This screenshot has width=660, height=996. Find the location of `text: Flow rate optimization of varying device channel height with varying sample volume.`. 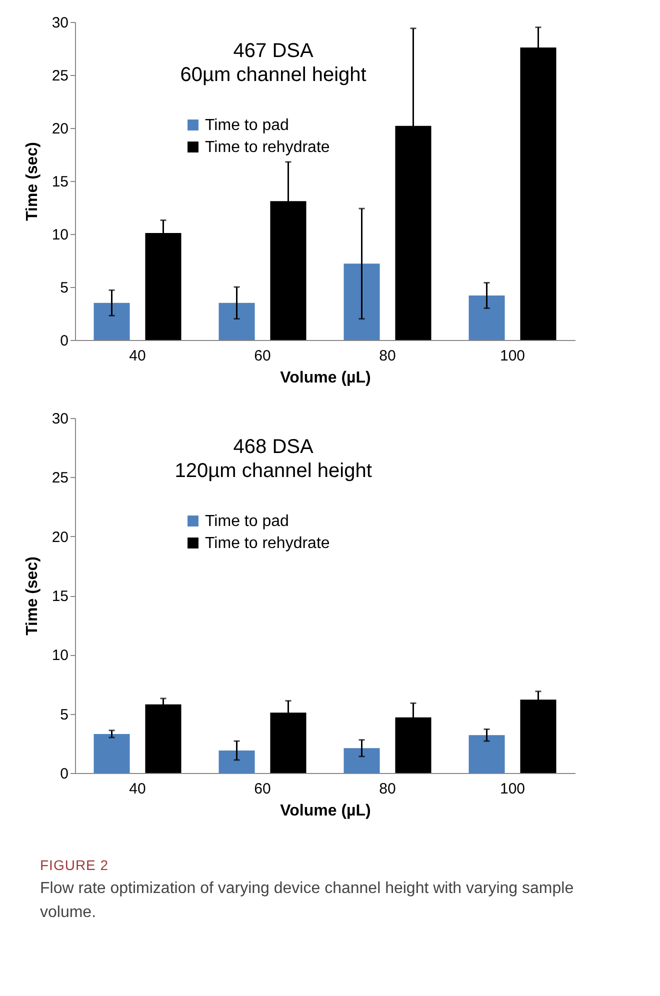

text: Flow rate optimization of varying device channel height with varying sample volume. is located at coordinates (307, 901).